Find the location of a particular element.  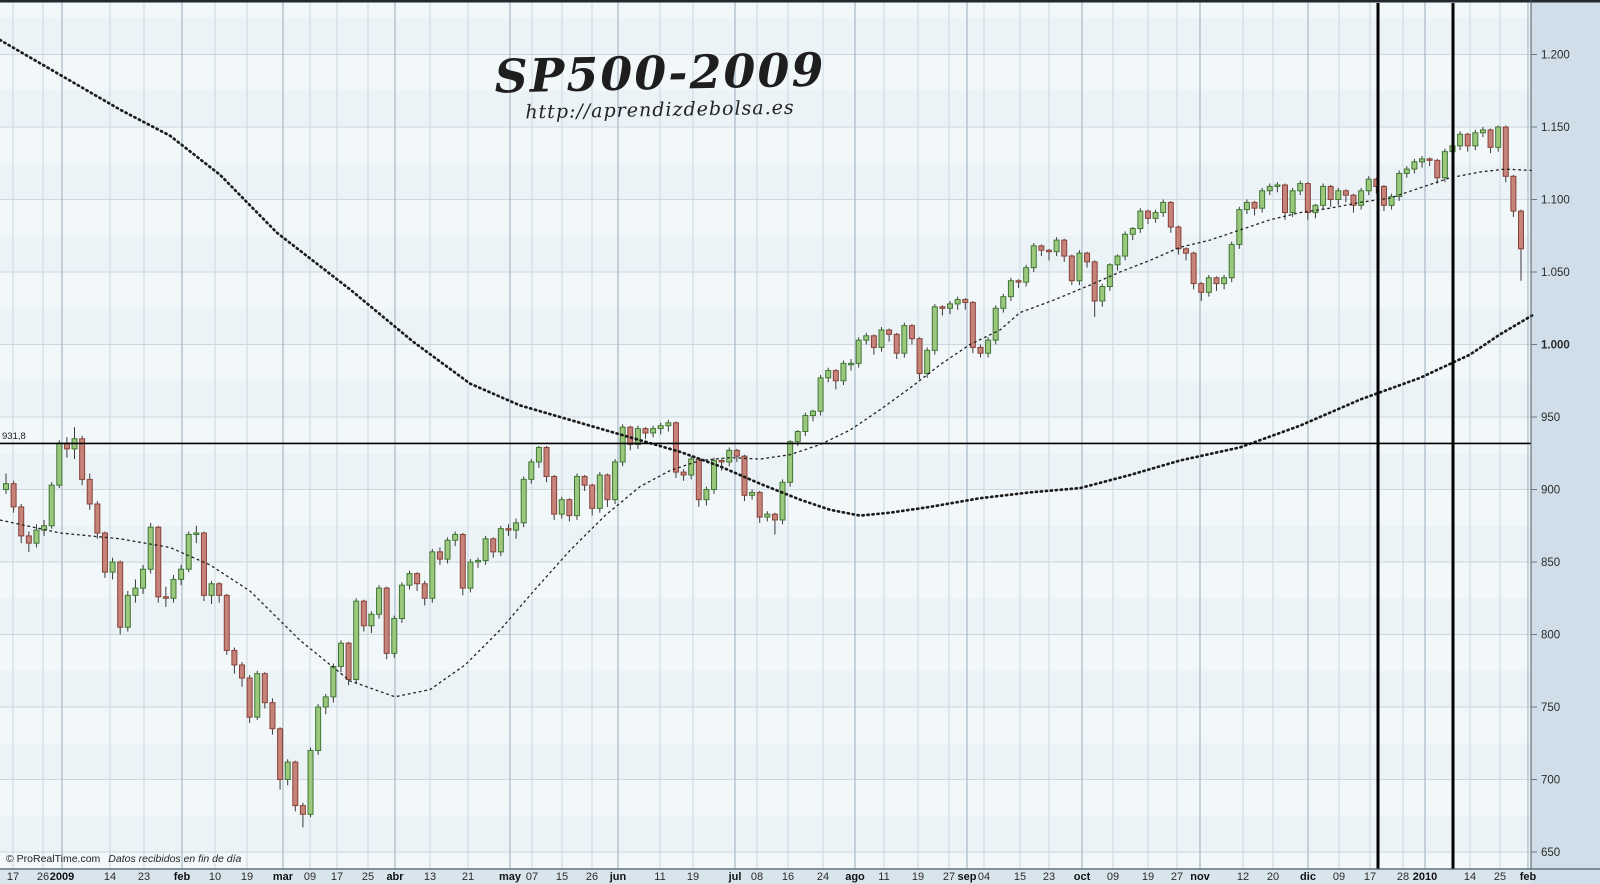

time-tick-label: 10 is located at coordinates (215, 877).